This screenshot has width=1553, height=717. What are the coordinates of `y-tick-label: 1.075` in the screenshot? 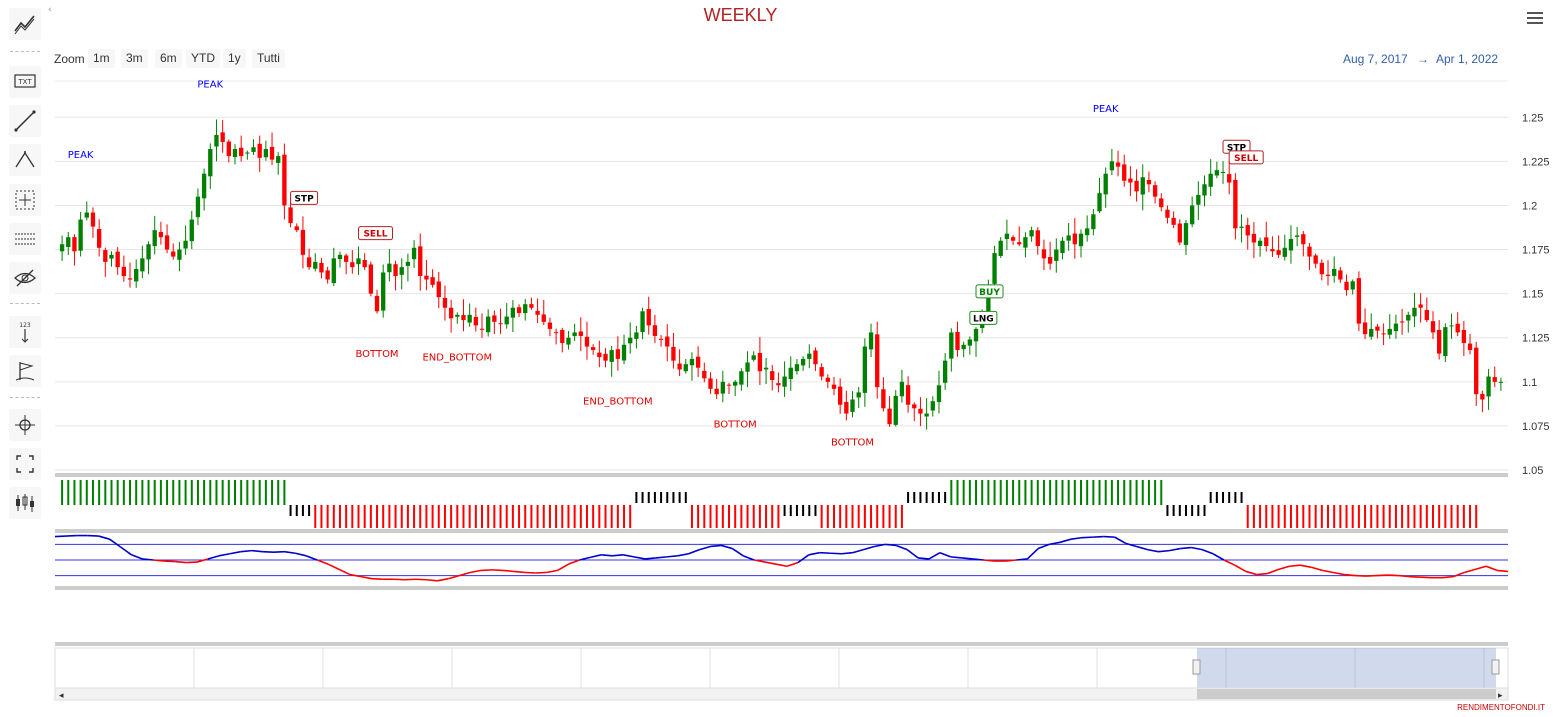 It's located at (1536, 427).